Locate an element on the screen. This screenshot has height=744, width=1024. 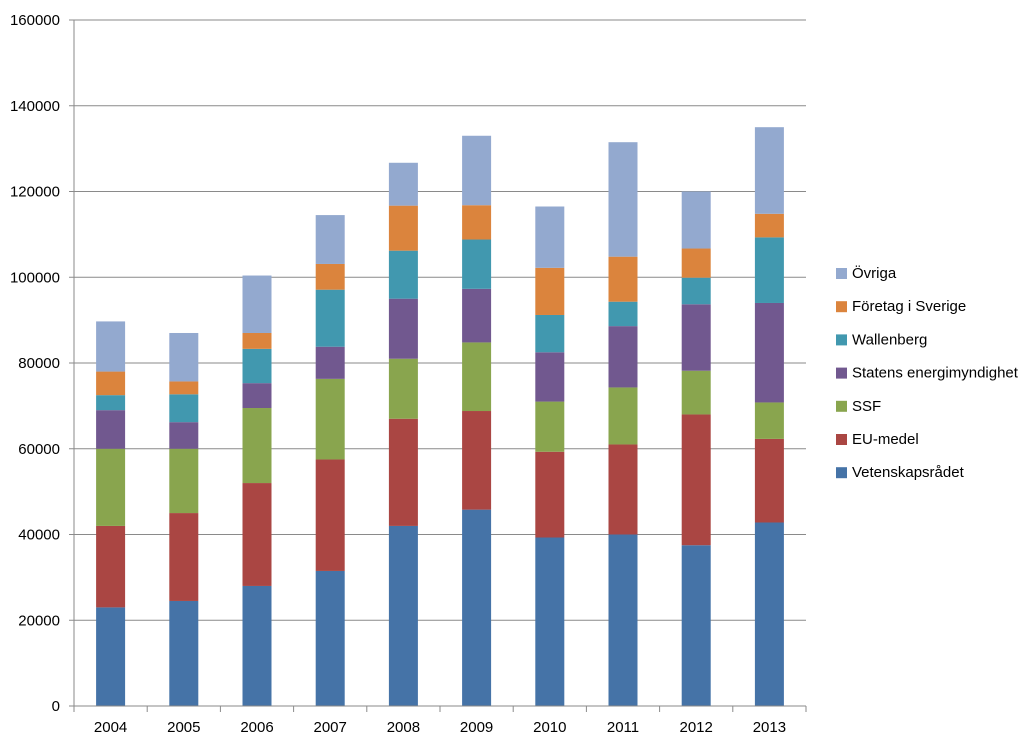
bar-segment-2009-statens-energimyndighet is located at coordinates (477, 315).